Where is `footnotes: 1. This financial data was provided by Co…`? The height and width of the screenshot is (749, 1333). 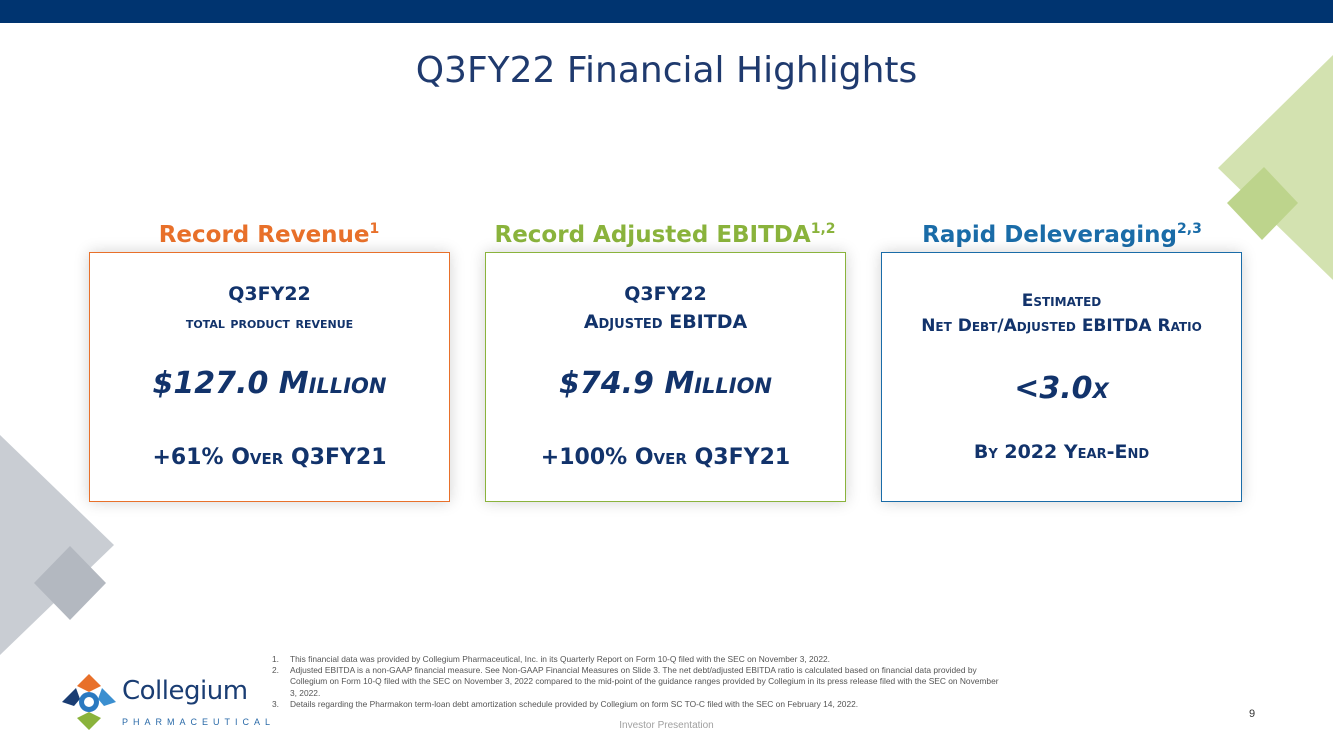 footnotes: 1. This financial data was provided by Co… is located at coordinates (637, 682).